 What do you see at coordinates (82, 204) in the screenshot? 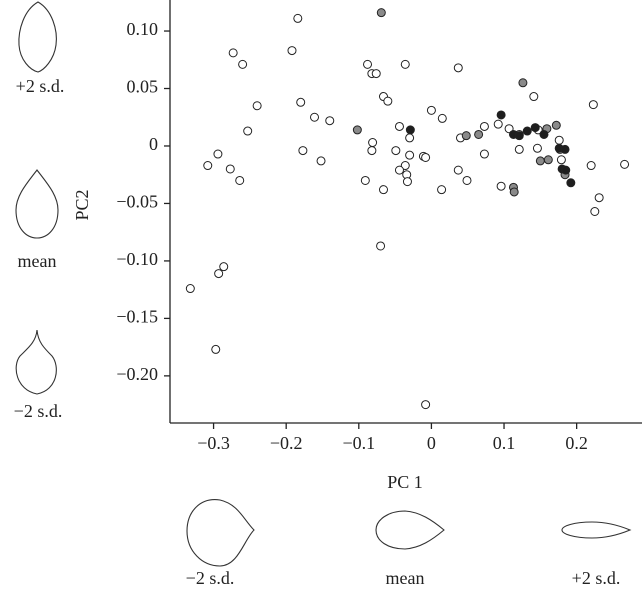
I see `y-axis-label: PC2` at bounding box center [82, 204].